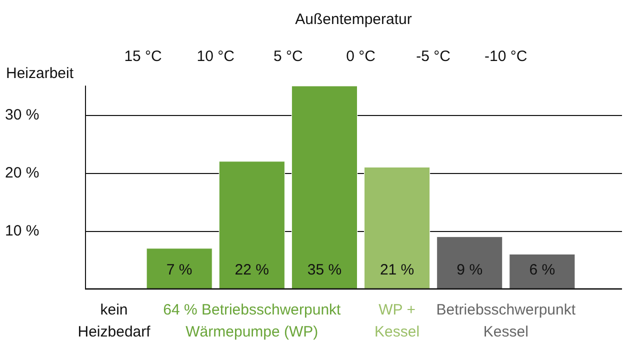 Image resolution: width=640 pixels, height=360 pixels. What do you see at coordinates (506, 321) in the screenshot?
I see `text: Betriebsschwerpunkt Kessel` at bounding box center [506, 321].